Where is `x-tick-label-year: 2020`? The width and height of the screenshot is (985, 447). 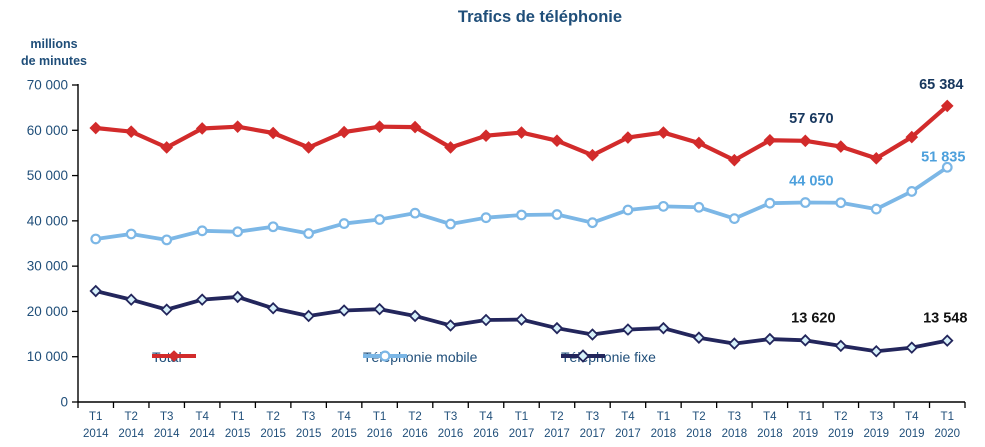 x-tick-label-year: 2020 is located at coordinates (947, 434).